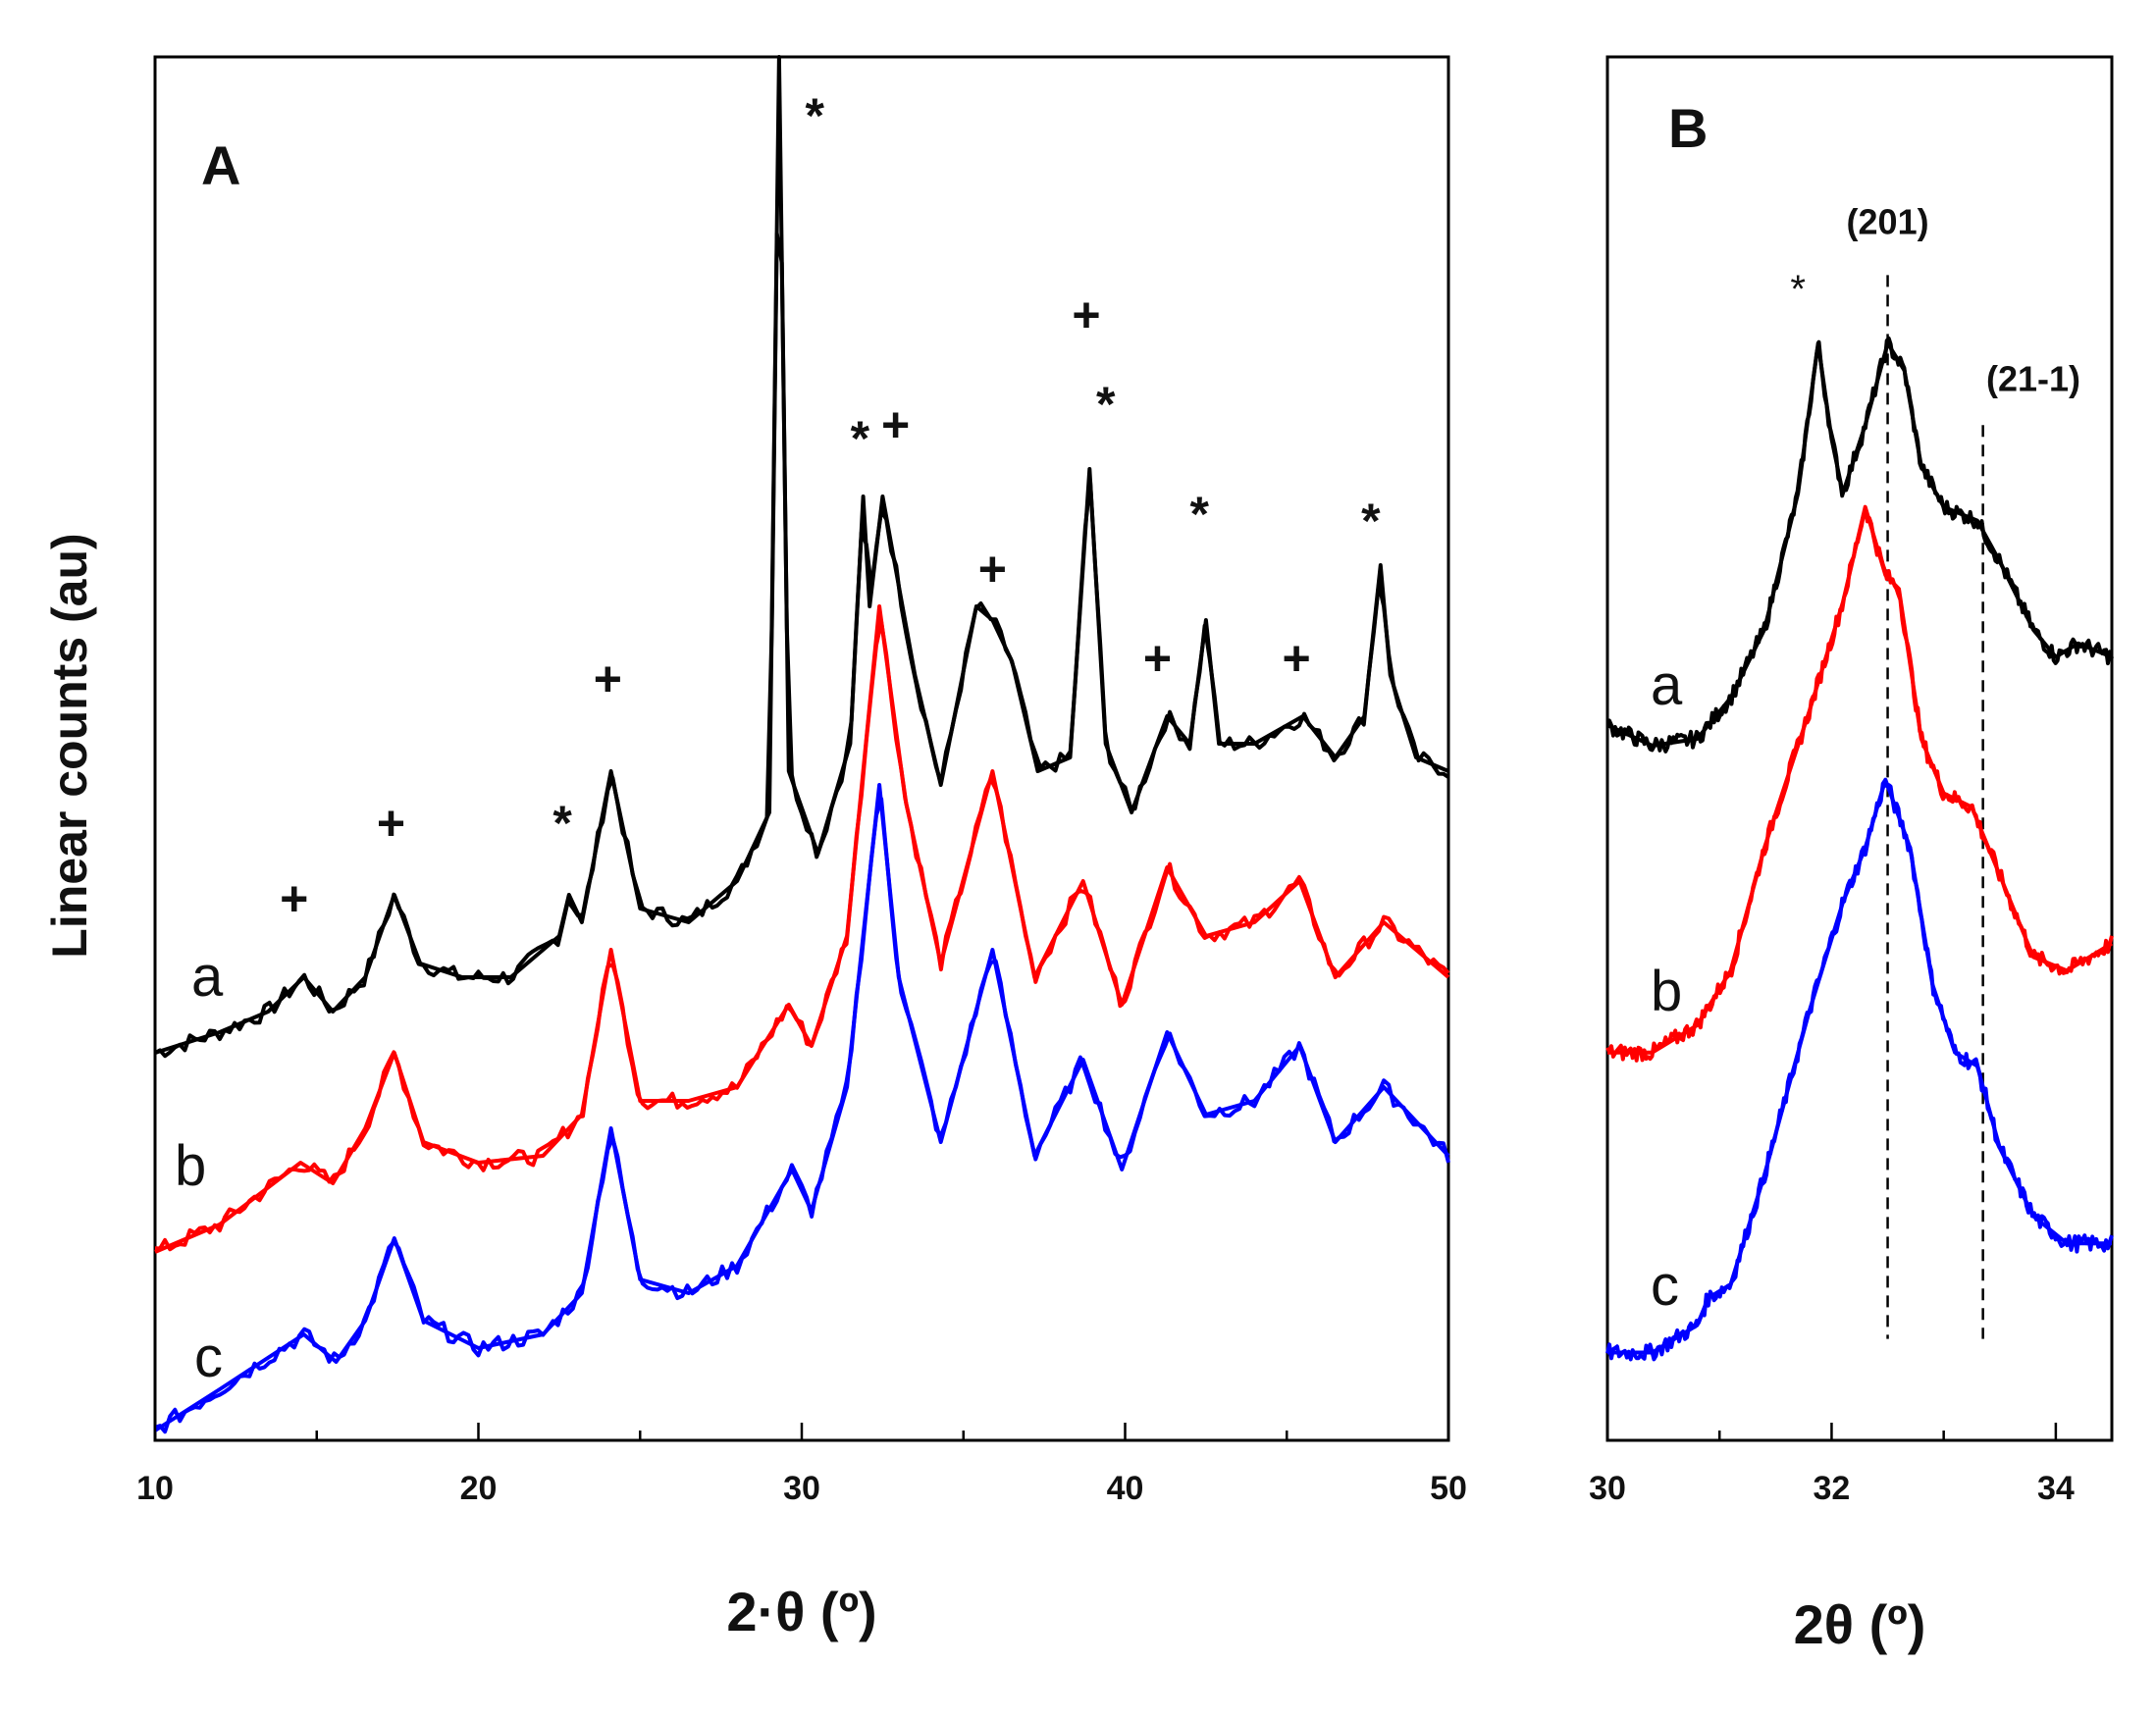  I want to click on series-c-line, so click(1859, 1070).